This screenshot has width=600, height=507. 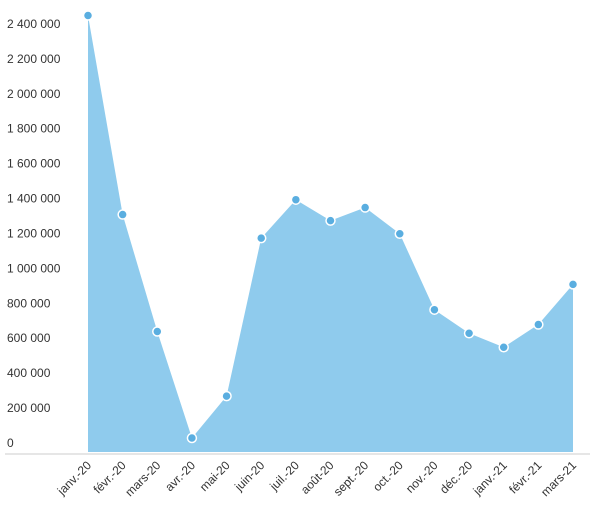 I want to click on y-tick-label: 1 000 000, so click(x=34, y=268).